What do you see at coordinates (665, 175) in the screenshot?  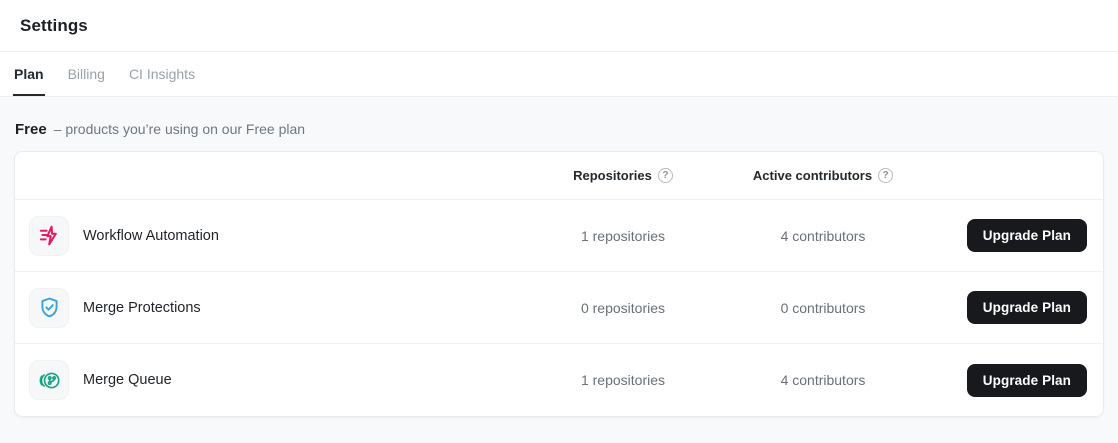 I see `repositories-help-icon: ?` at bounding box center [665, 175].